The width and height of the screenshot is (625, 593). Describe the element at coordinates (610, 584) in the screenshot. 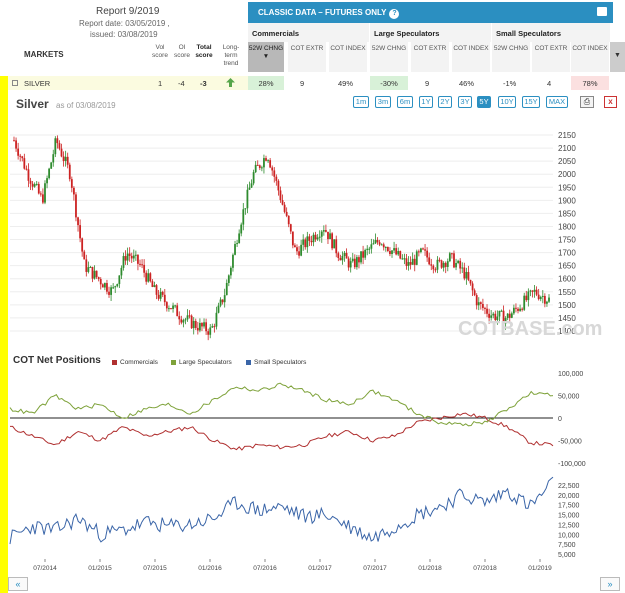

I see `nav-next-button: »` at that location.